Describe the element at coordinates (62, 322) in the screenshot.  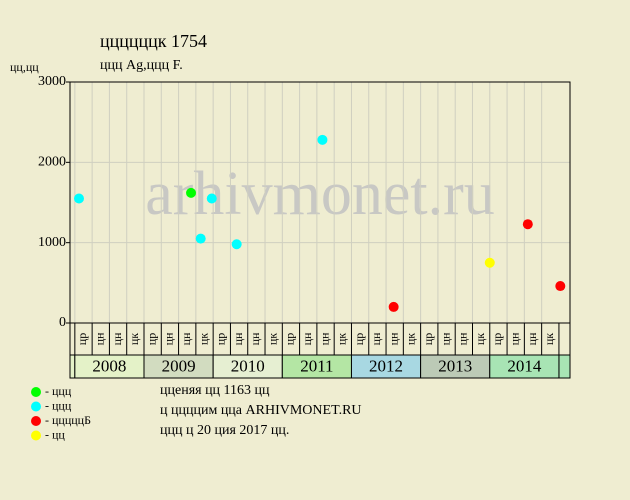
I see `y-tick-label: 0` at that location.